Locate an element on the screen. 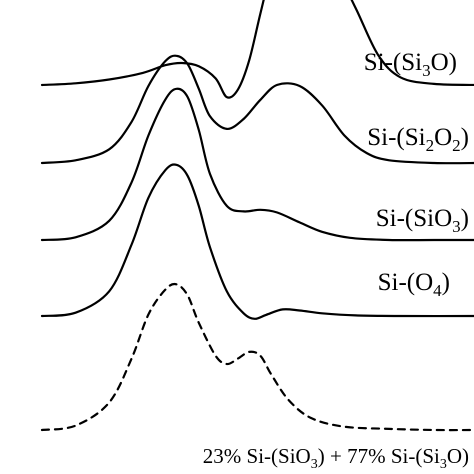  series-label-si3o: Si-(Si3O) is located at coordinates (410, 64).